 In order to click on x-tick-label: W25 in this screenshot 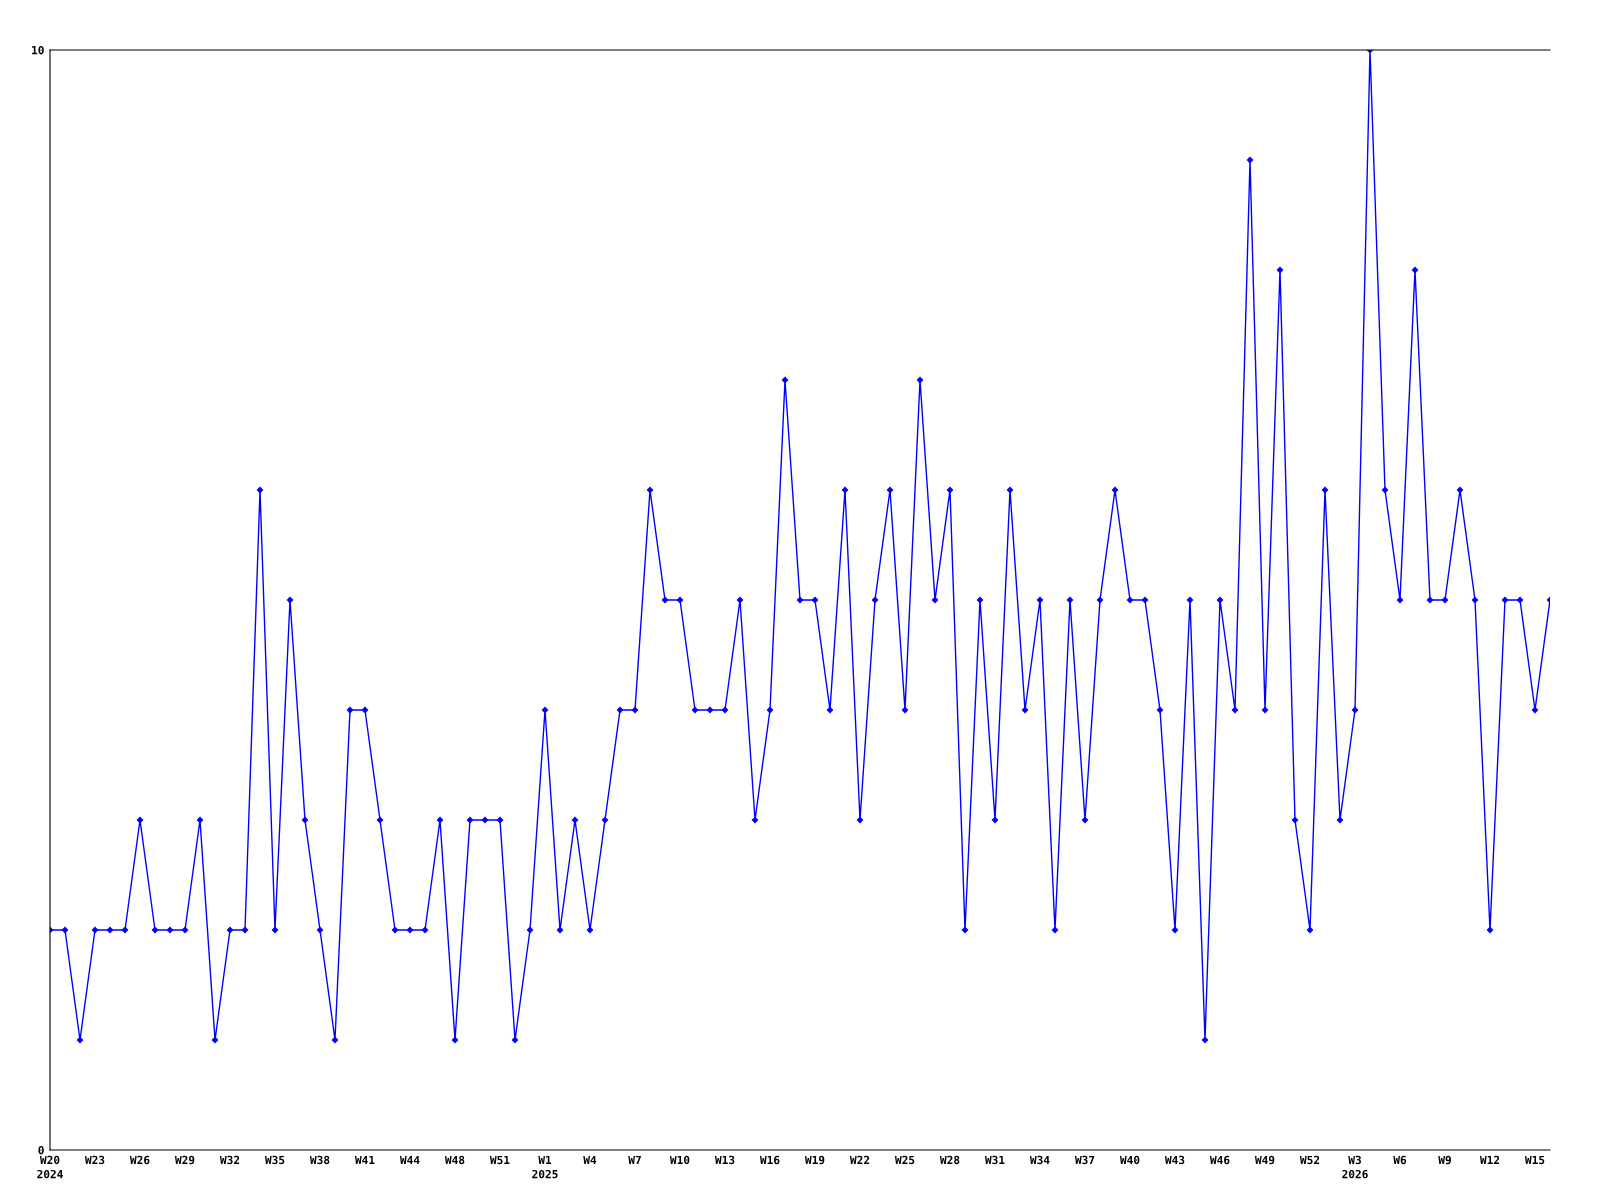, I will do `click(904, 1160)`.